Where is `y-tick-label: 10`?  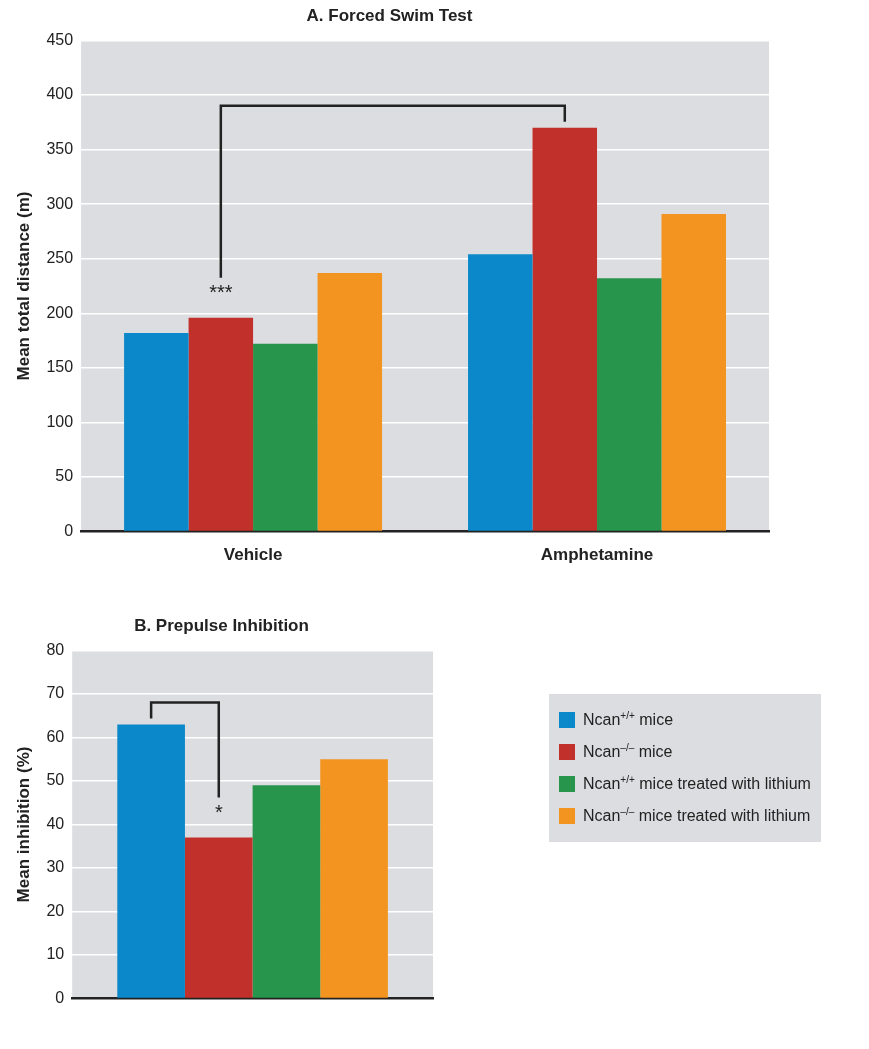
y-tick-label: 10 is located at coordinates (55, 954).